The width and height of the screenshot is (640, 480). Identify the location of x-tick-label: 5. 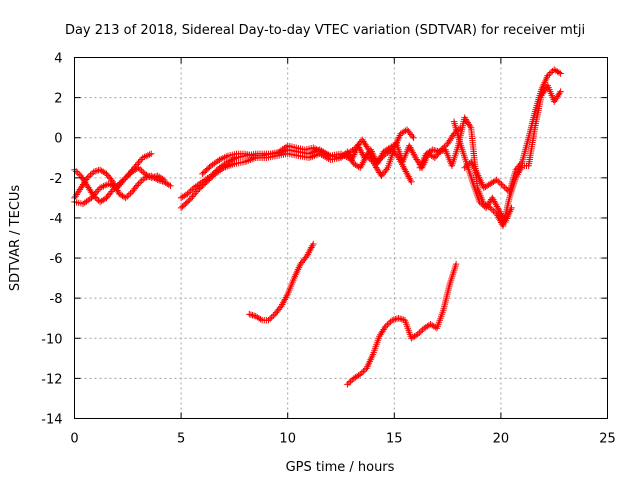
(181, 439).